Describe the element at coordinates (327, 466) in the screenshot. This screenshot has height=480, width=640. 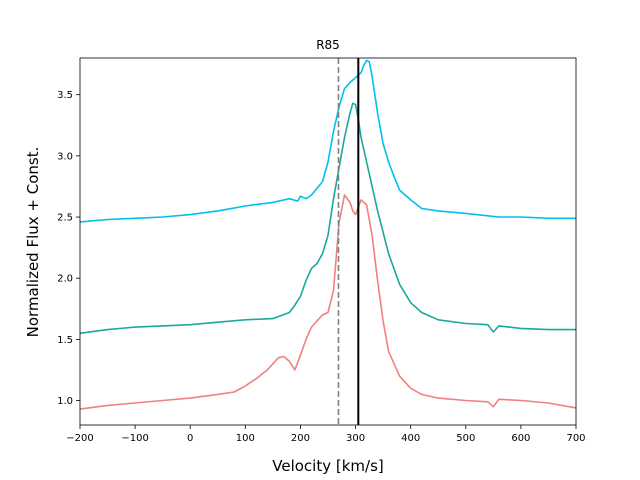
I see `x-axis-label: Velocity [km/s]` at that location.